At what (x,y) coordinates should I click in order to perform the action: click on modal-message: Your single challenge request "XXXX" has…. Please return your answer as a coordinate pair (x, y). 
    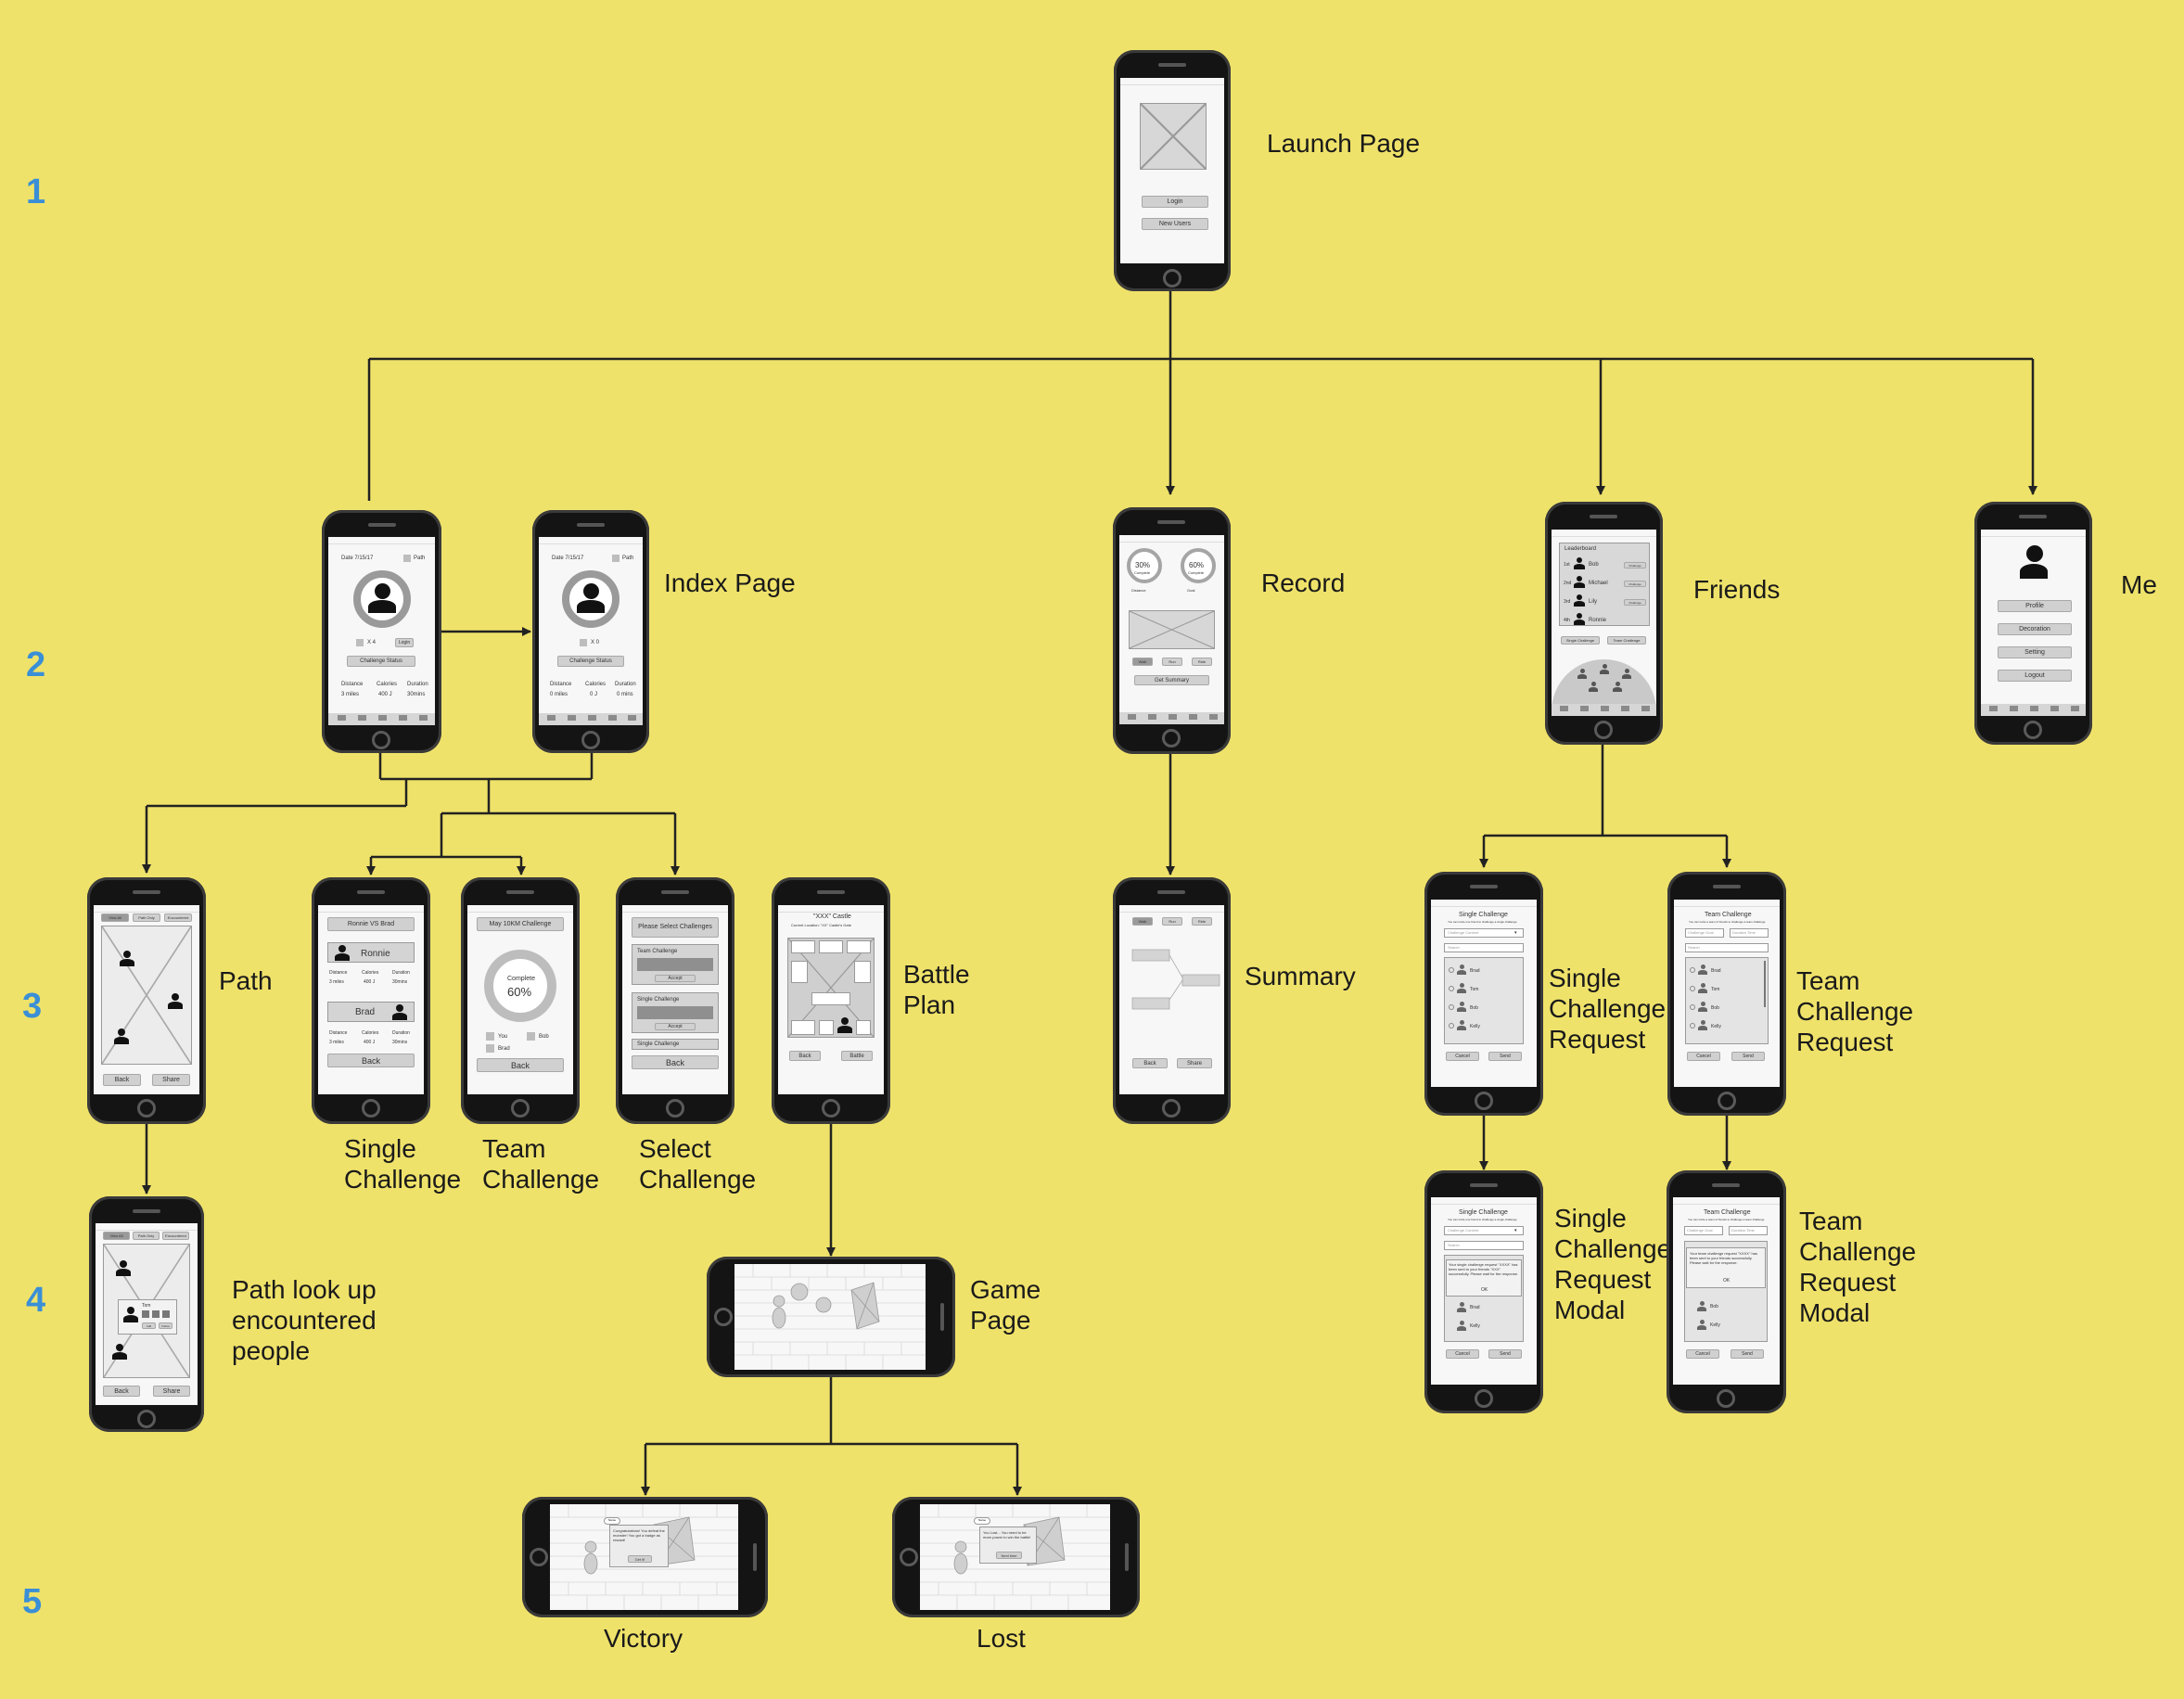
    Looking at the image, I should click on (1484, 1269).